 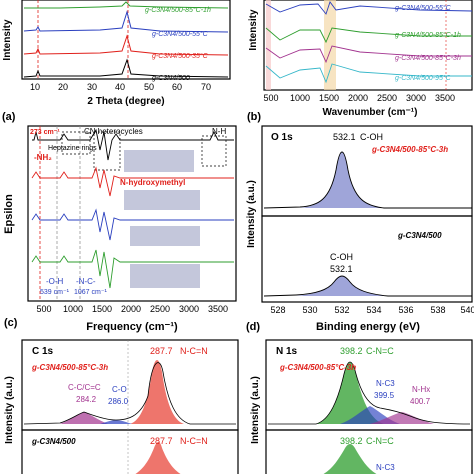 What do you see at coordinates (368, 35) in the screenshot?
I see `ftir-curve-85c1h` at bounding box center [368, 35].